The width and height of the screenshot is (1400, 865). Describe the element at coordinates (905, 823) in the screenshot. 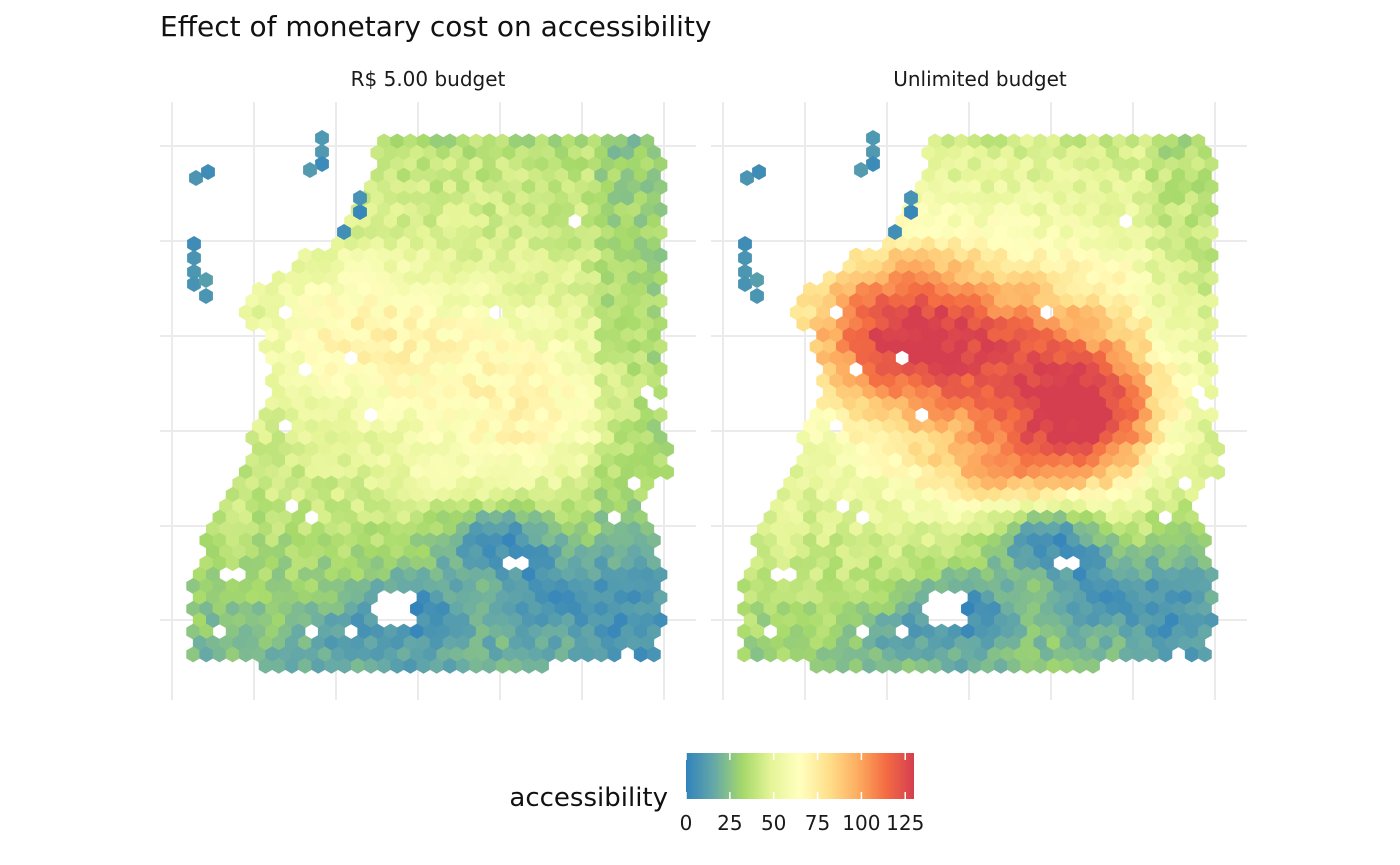

I see `legend-tick-label: 125` at that location.